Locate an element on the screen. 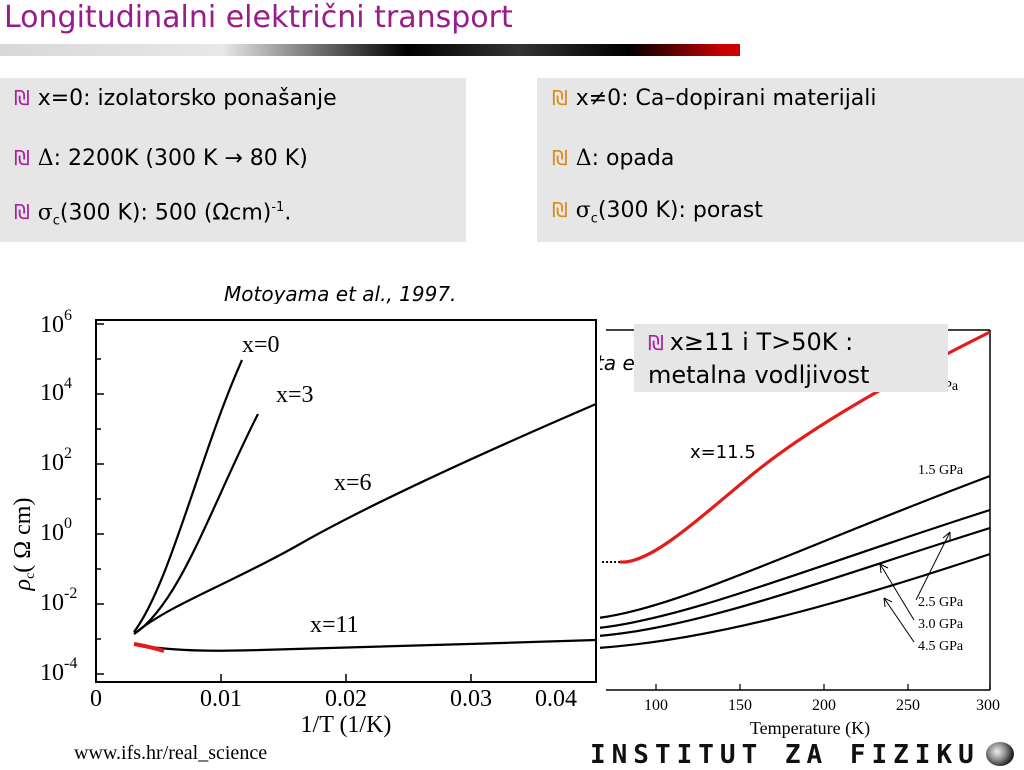 The image size is (1024, 770). institute-logo-icon is located at coordinates (1000, 754).